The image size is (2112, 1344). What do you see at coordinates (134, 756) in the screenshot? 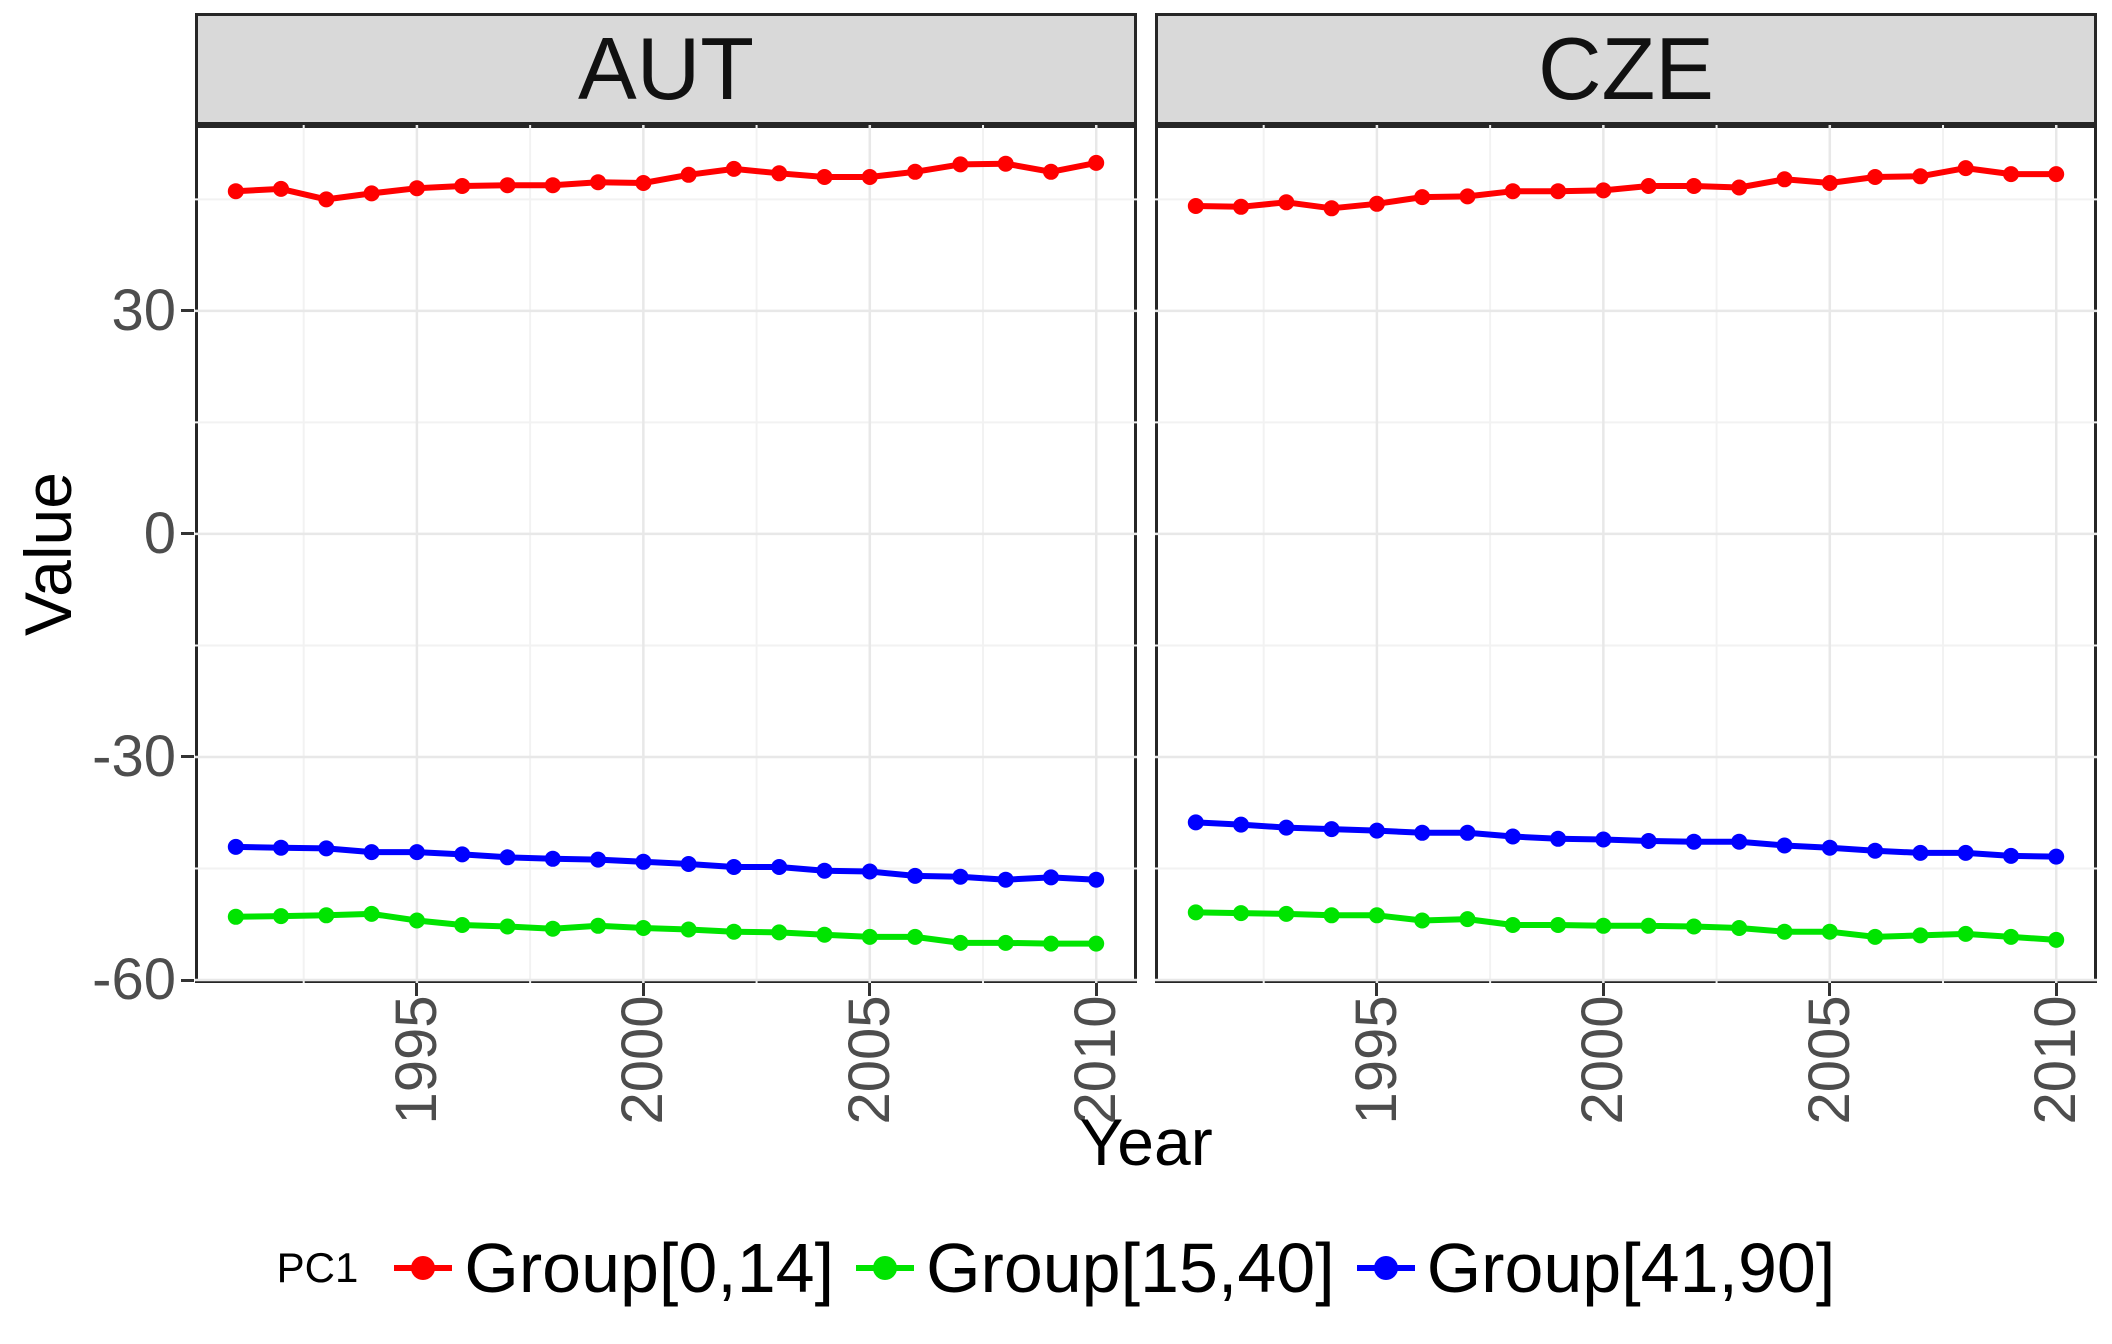
I see `y-tick-label: -30` at bounding box center [134, 756].